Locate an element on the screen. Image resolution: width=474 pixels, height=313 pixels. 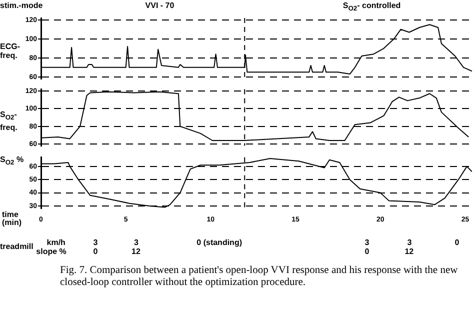
text: 0 (standing) is located at coordinates (219, 242).